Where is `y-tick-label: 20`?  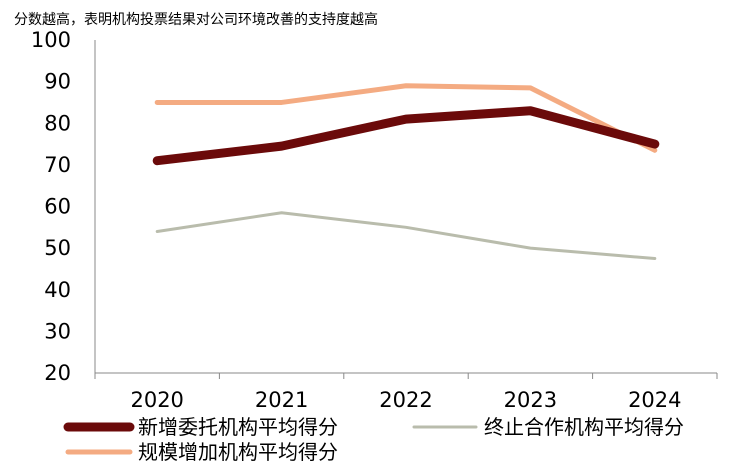 y-tick-label: 20 is located at coordinates (57, 373).